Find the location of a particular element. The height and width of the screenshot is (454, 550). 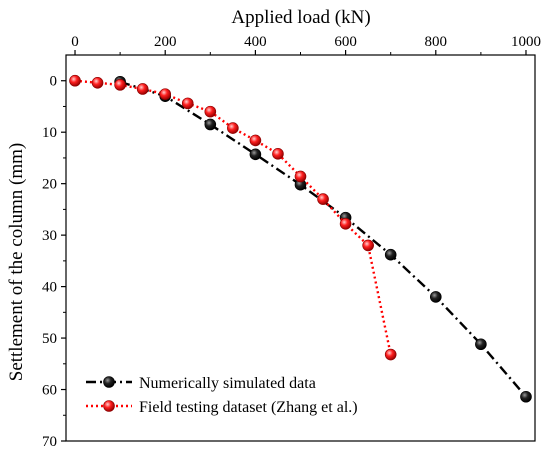

x-tick-label: 1000 is located at coordinates (526, 42).